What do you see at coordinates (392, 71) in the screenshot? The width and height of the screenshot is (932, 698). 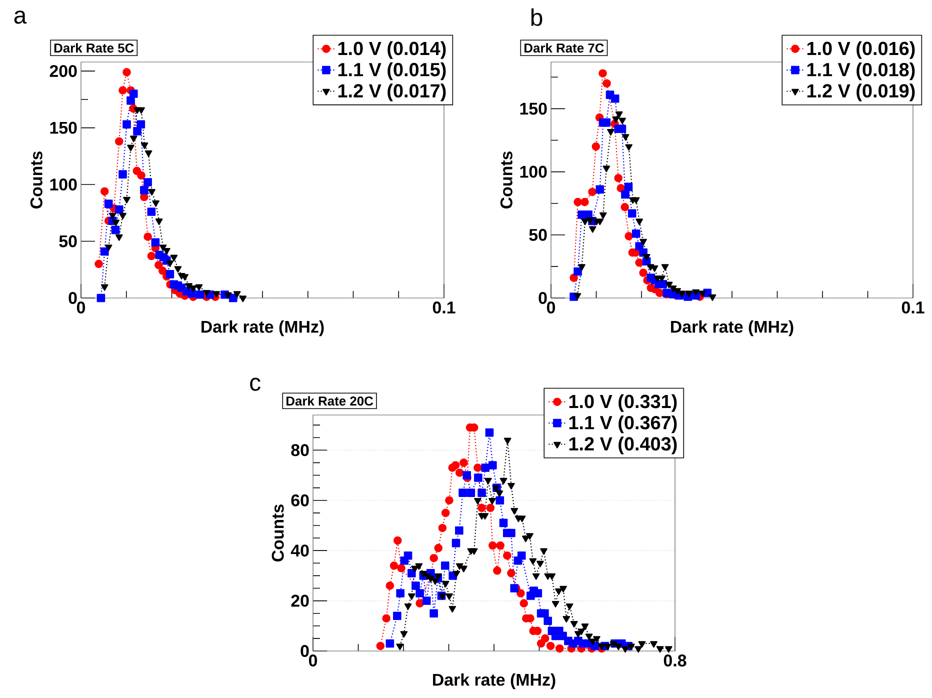 I see `legend-label: 1.1 V (0.015)` at bounding box center [392, 71].